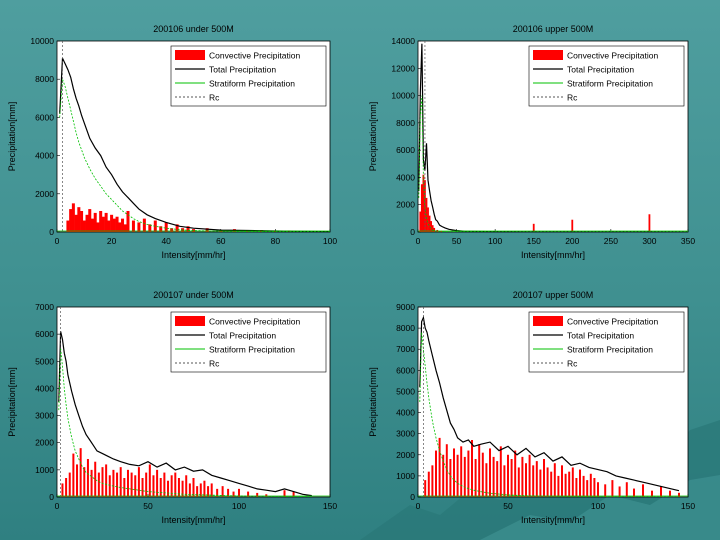 This screenshot has height=540, width=720. I want to click on x-tick-label: 60, so click(221, 241).